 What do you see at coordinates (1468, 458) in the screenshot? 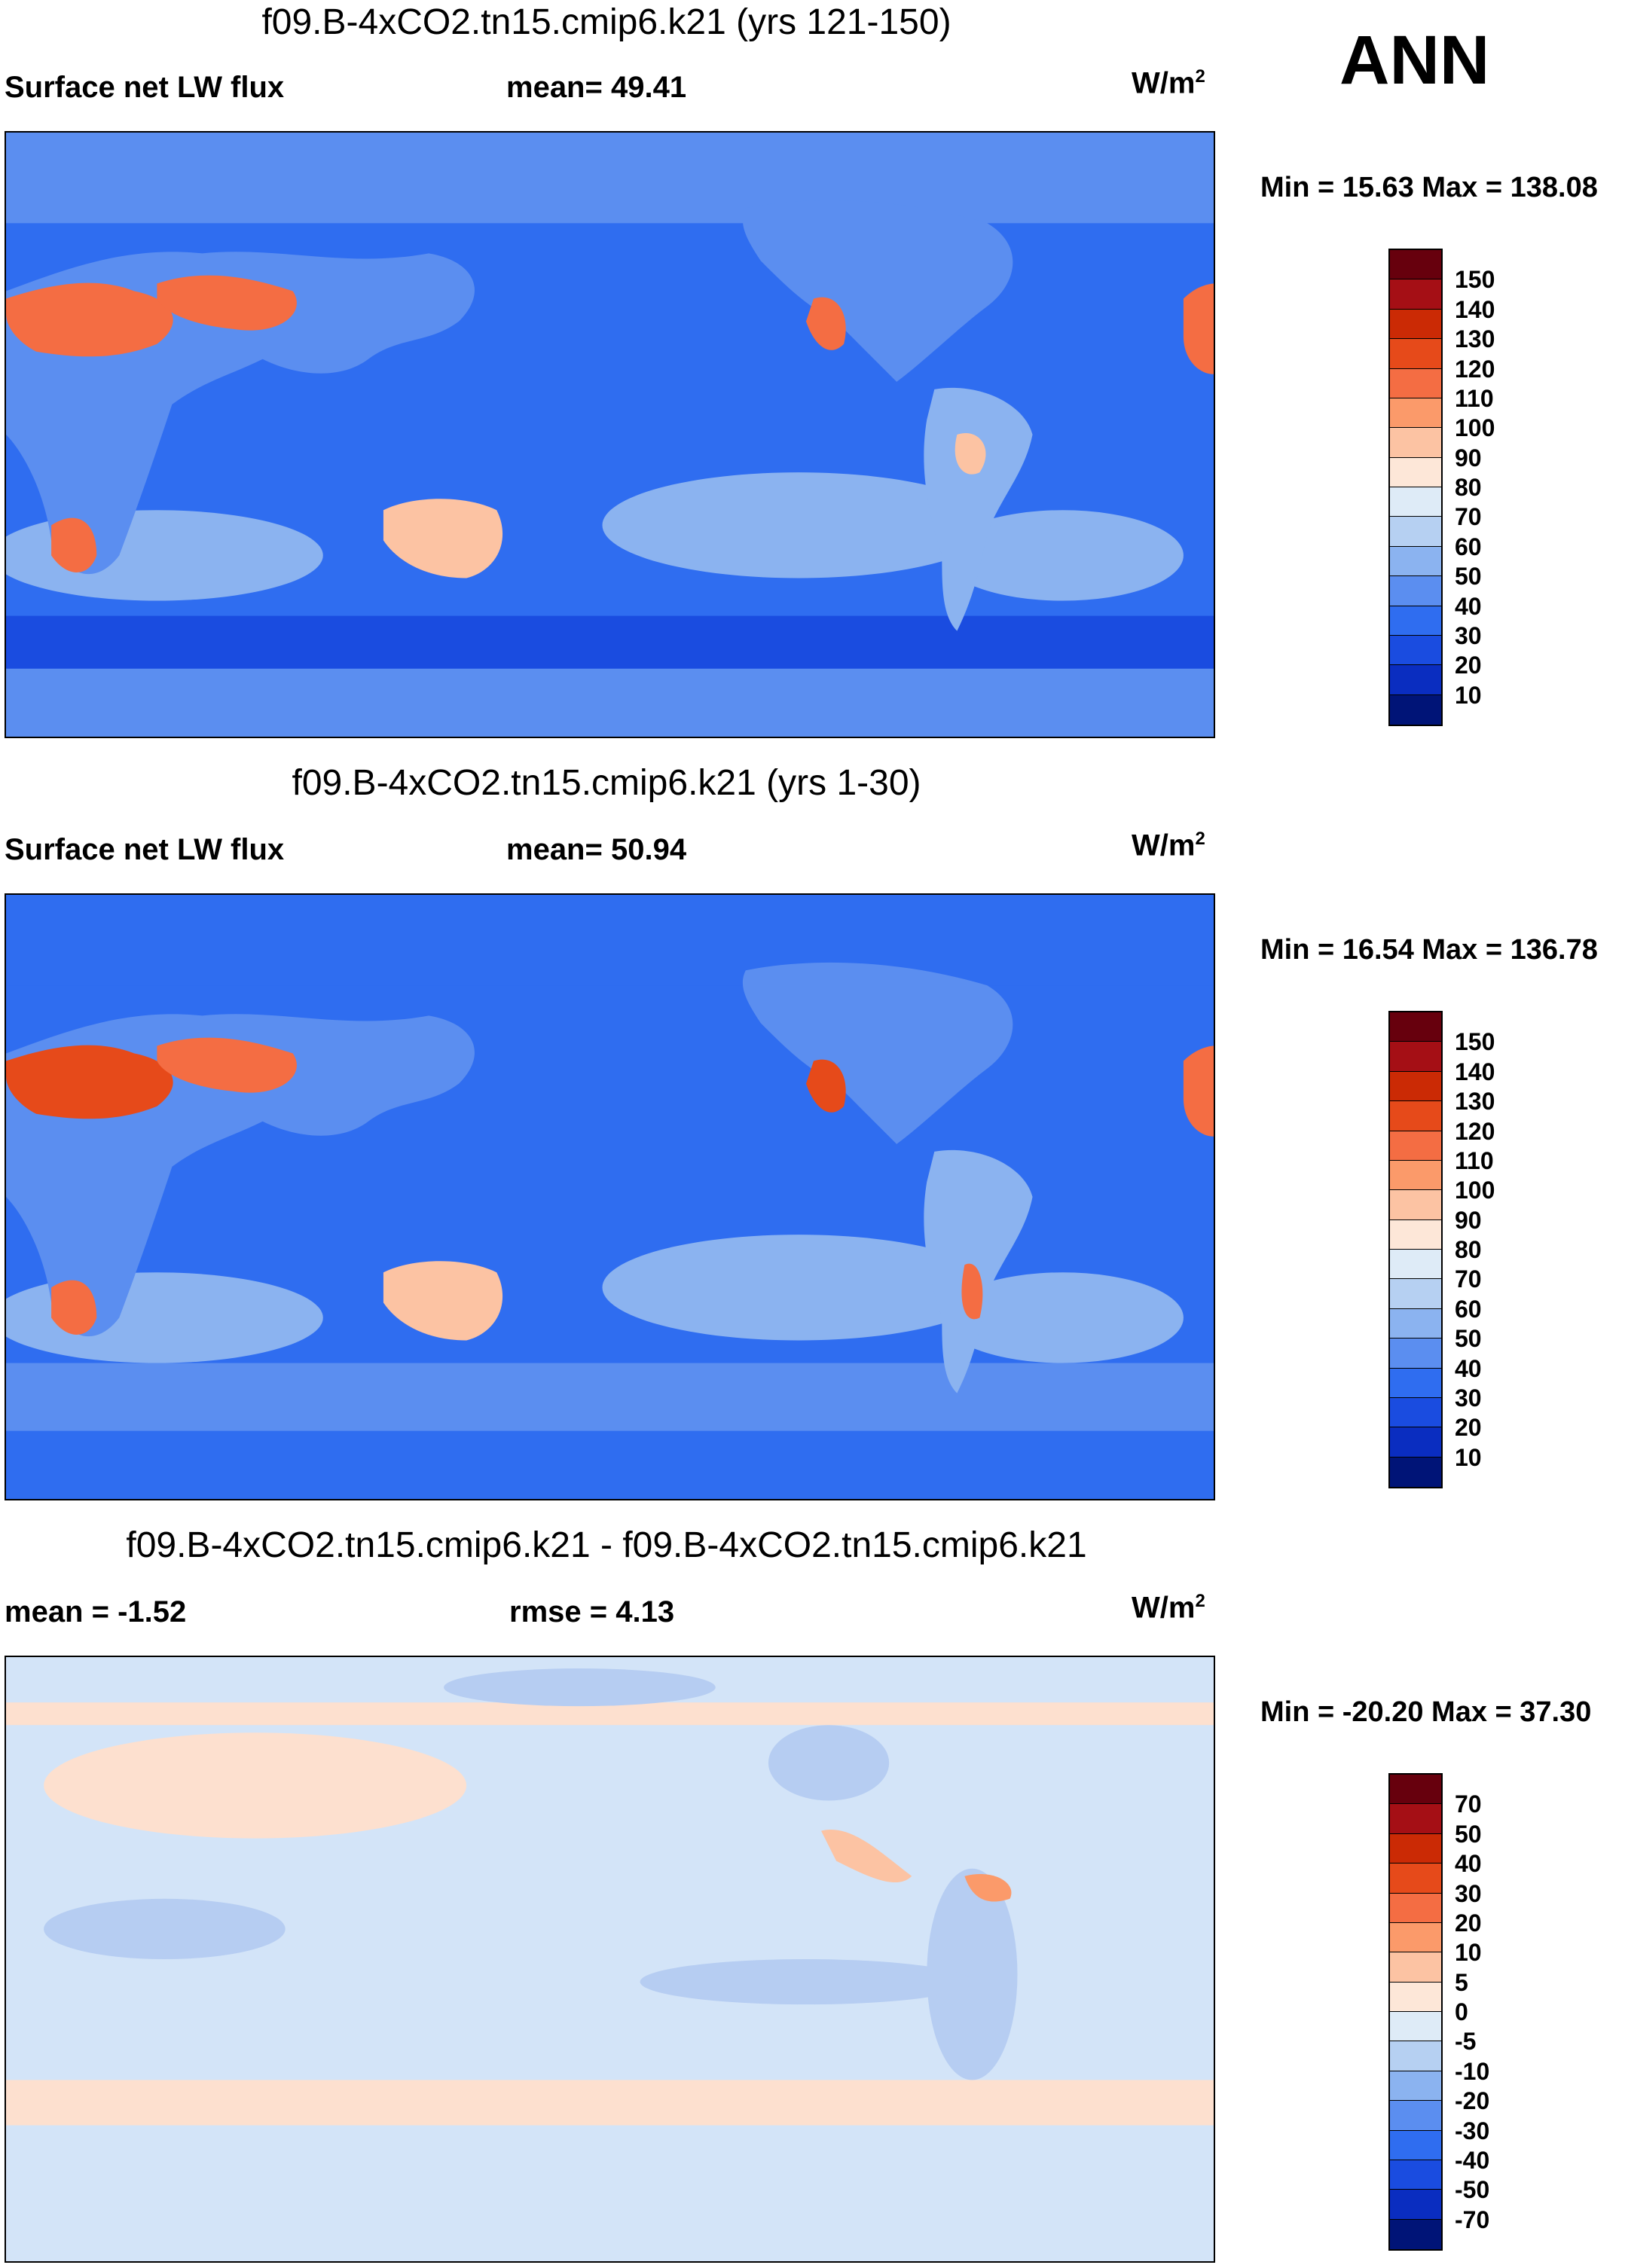
I see `colorbar-tick-label: 90` at bounding box center [1468, 458].